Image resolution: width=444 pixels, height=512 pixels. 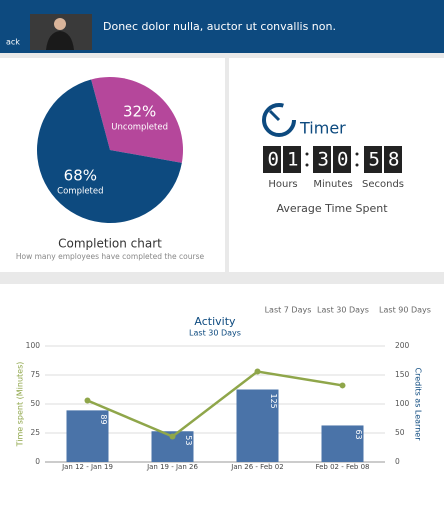 I want to click on timer-icon, so click(x=279, y=120).